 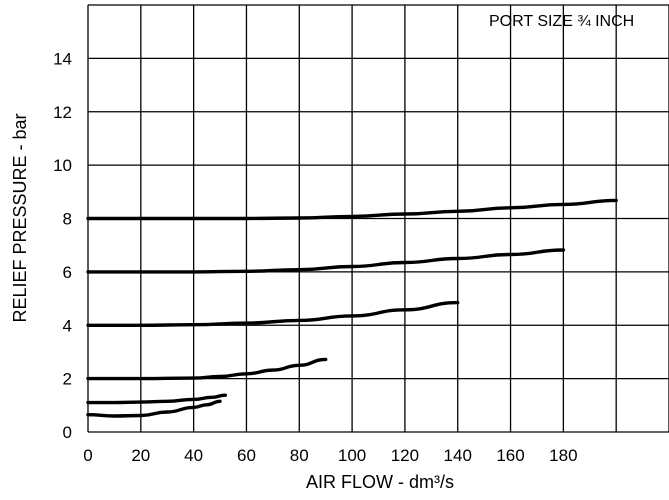 What do you see at coordinates (193, 455) in the screenshot?
I see `x-tick-label: 40` at bounding box center [193, 455].